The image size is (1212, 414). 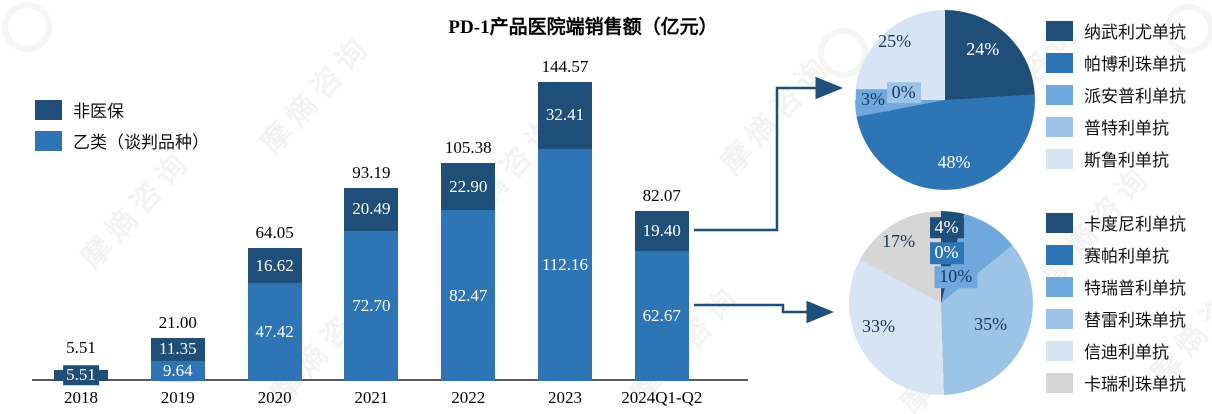 I want to click on x-axis-label: 2019, so click(x=177, y=397).